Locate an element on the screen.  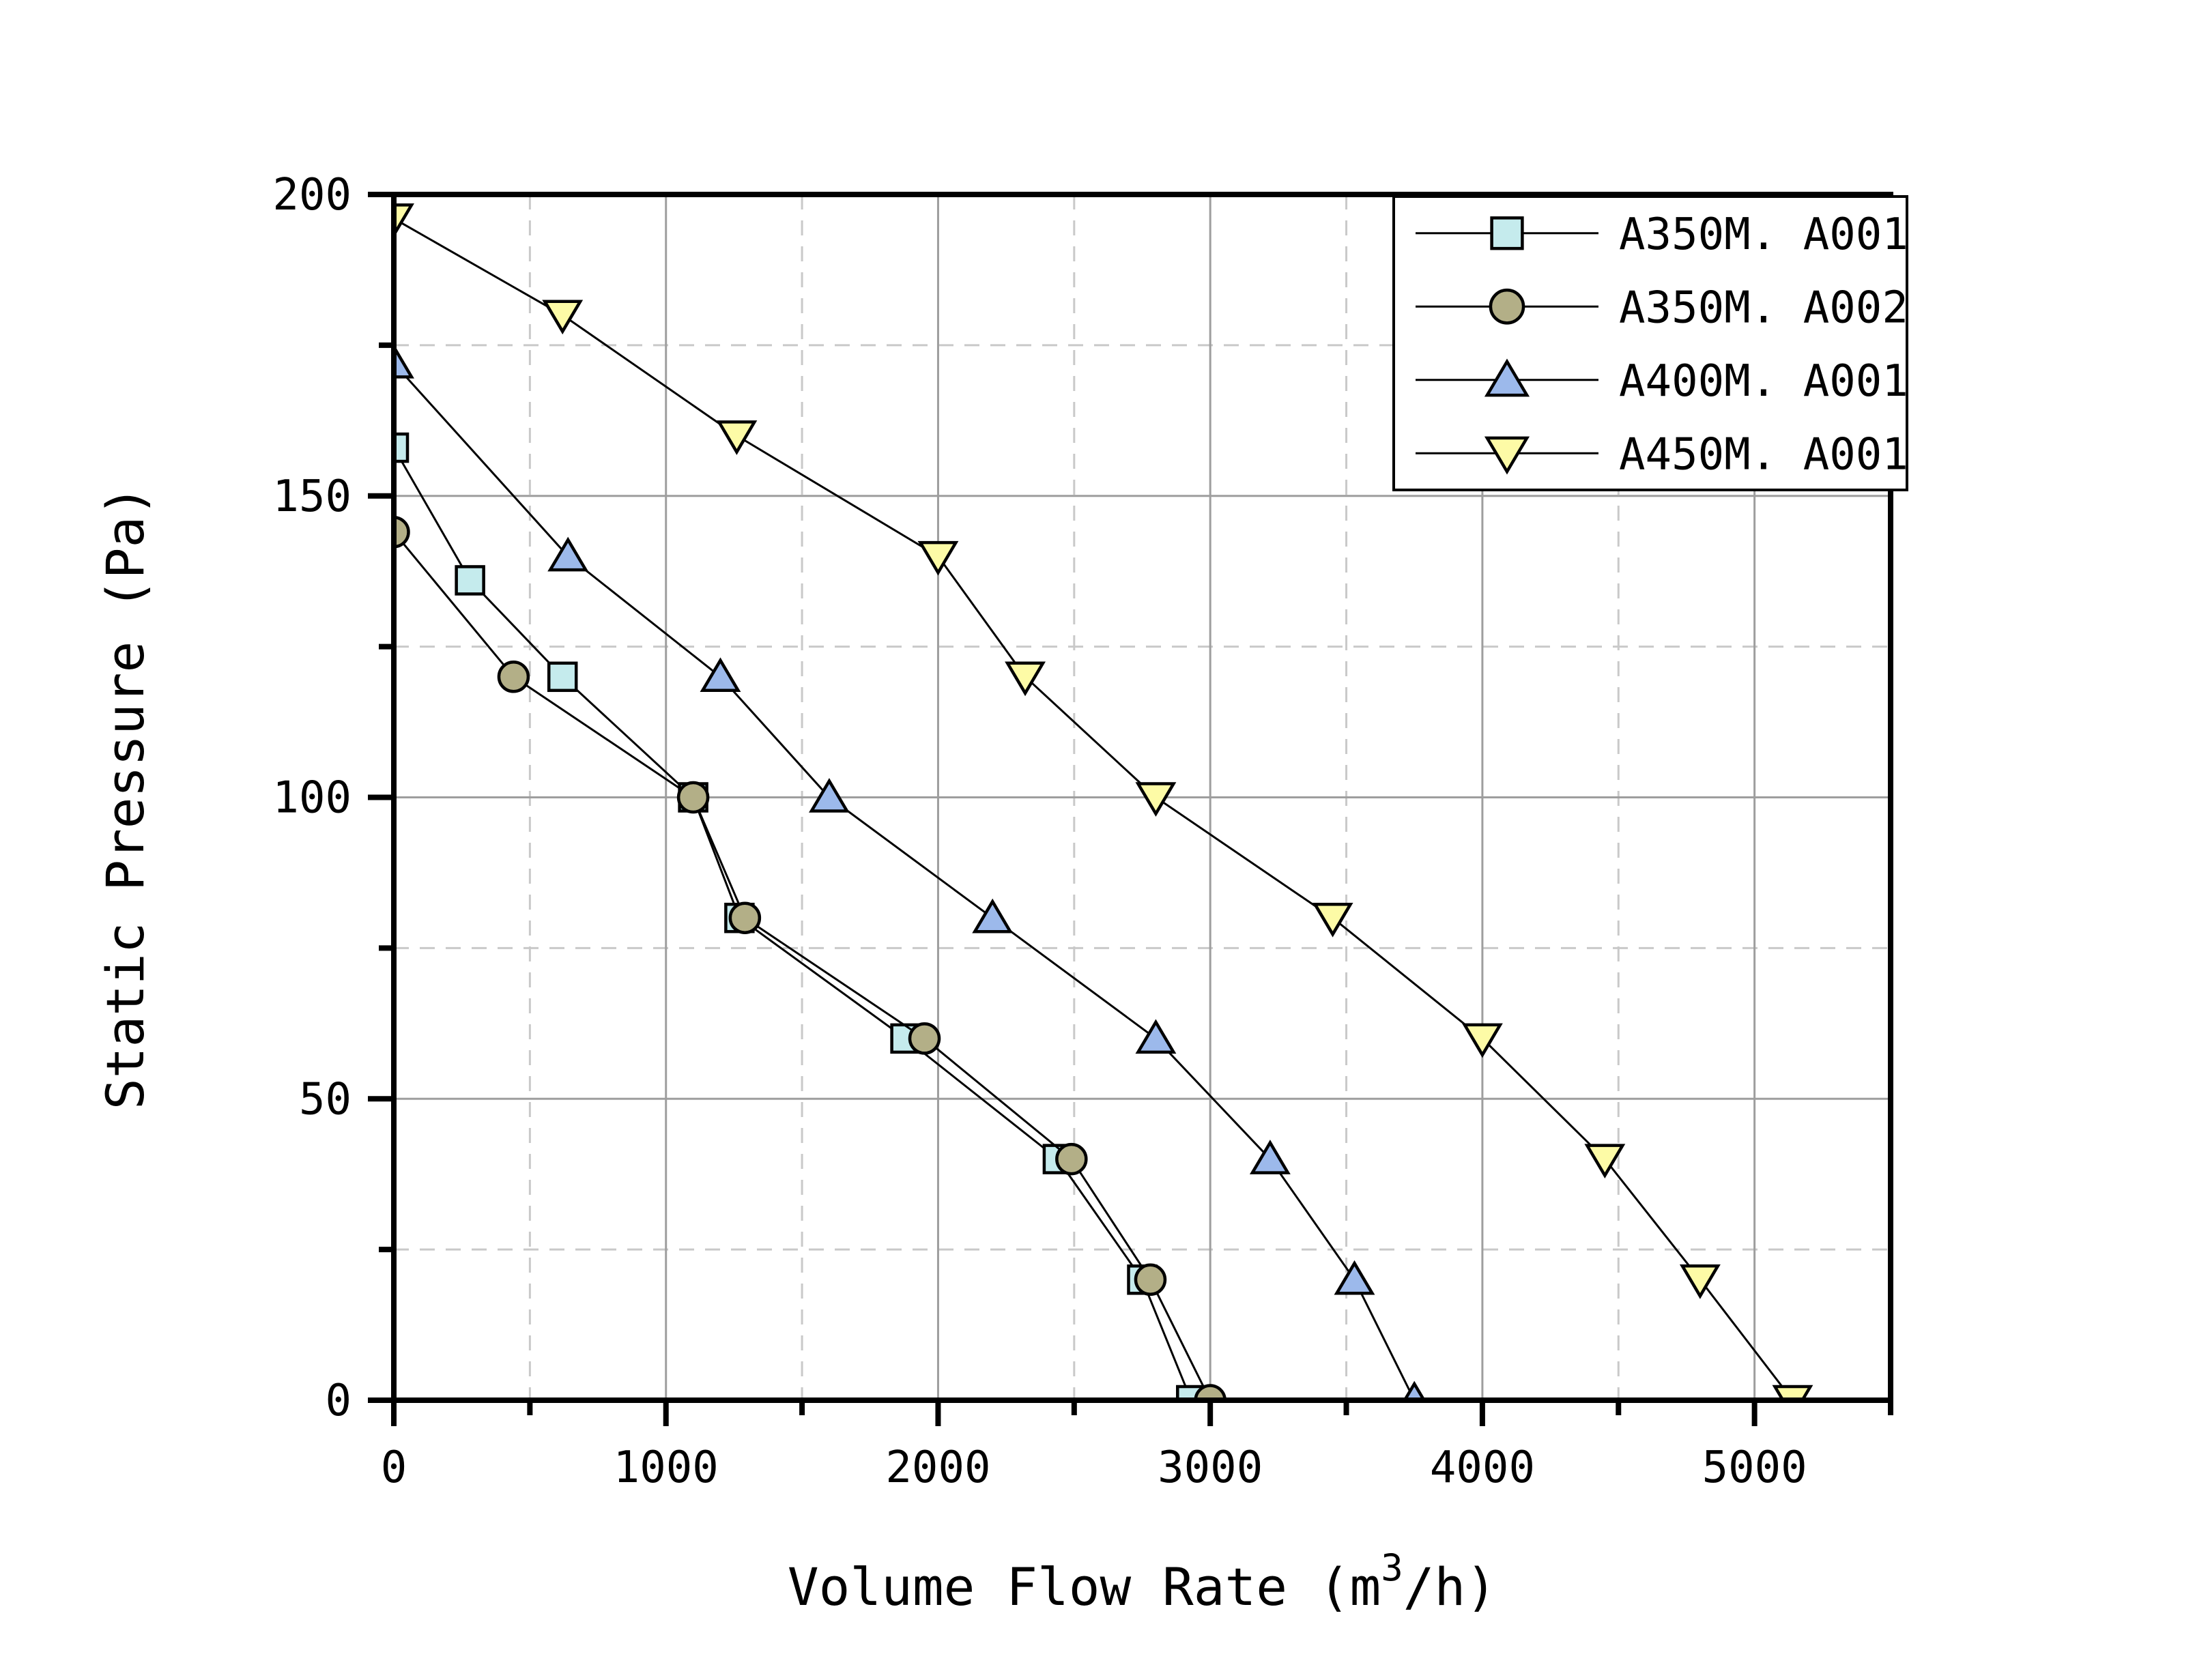
y-axis-tick-labels: 0 50 100 150 200 is located at coordinates (312, 798).